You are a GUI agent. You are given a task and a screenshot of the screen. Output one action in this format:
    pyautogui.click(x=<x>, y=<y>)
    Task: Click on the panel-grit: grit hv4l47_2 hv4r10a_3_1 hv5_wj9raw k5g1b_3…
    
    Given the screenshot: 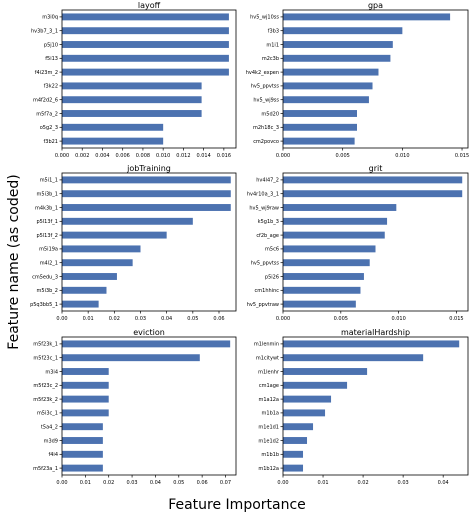 What is the action you would take?
    pyautogui.click(x=358, y=243)
    